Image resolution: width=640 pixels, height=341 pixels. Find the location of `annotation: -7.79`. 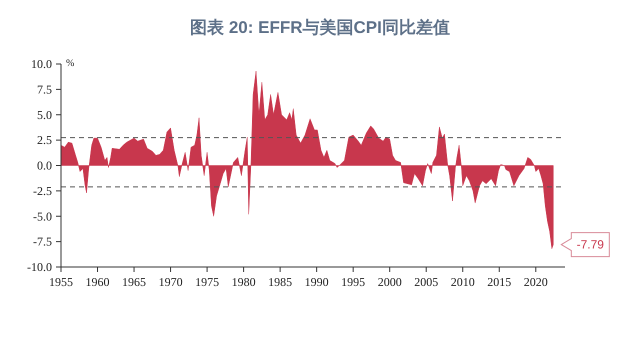

annotation: -7.79 is located at coordinates (590, 245).